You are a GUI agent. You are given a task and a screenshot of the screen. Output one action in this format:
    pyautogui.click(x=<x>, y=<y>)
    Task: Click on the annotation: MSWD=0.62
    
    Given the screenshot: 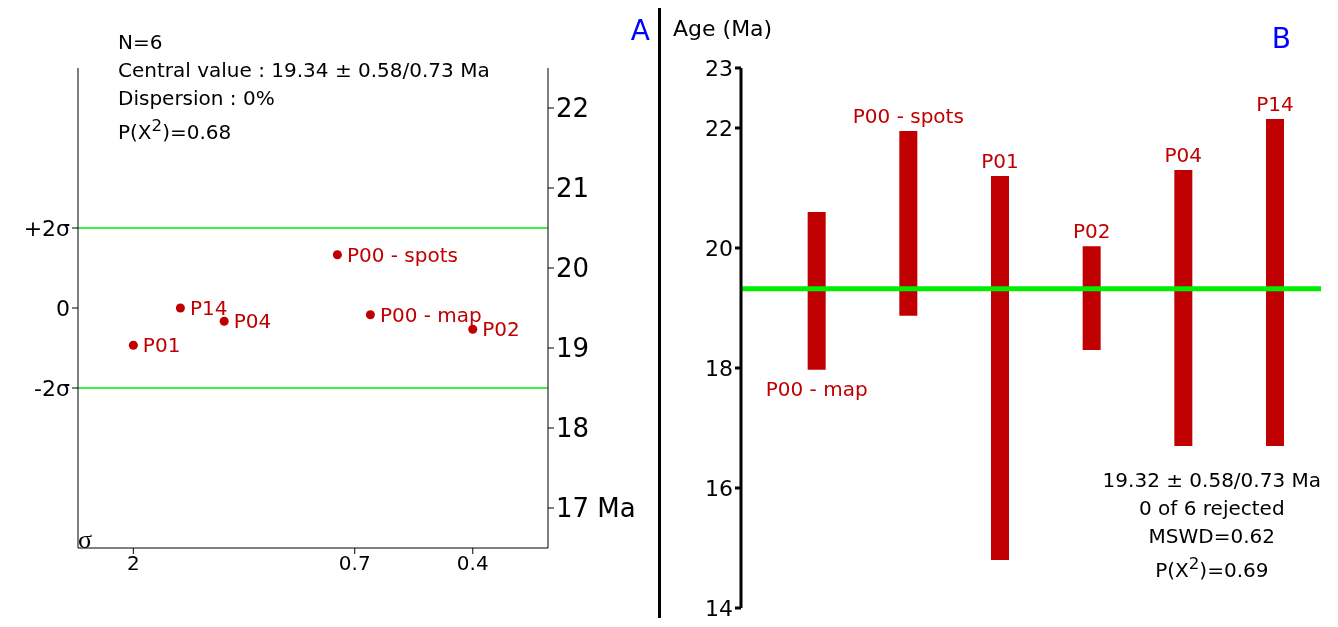 What is the action you would take?
    pyautogui.click(x=1211, y=536)
    